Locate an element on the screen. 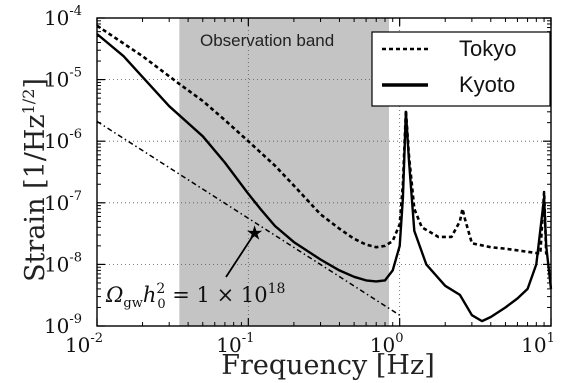 The width and height of the screenshot is (581, 383). y-tick-label: 10⁻⁴ is located at coordinates (63, 17).